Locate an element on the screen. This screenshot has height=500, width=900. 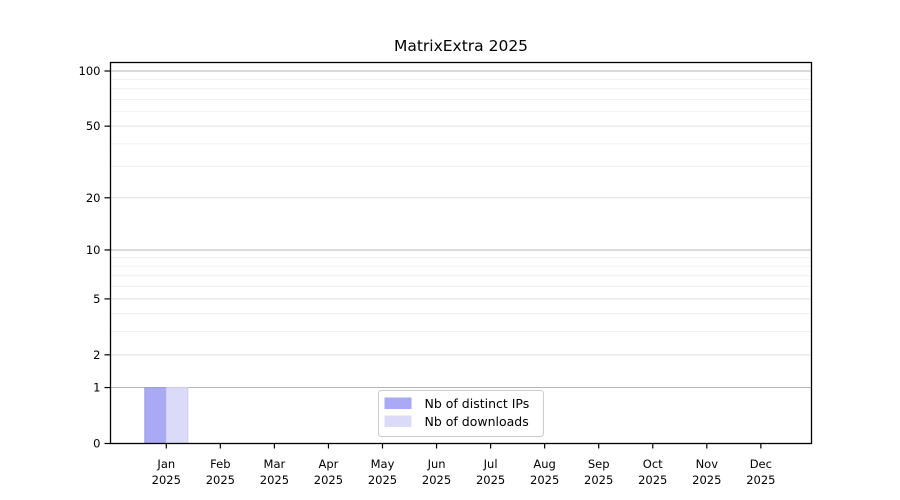
x-tick-label-feb: Feb 2025 is located at coordinates (220, 472).